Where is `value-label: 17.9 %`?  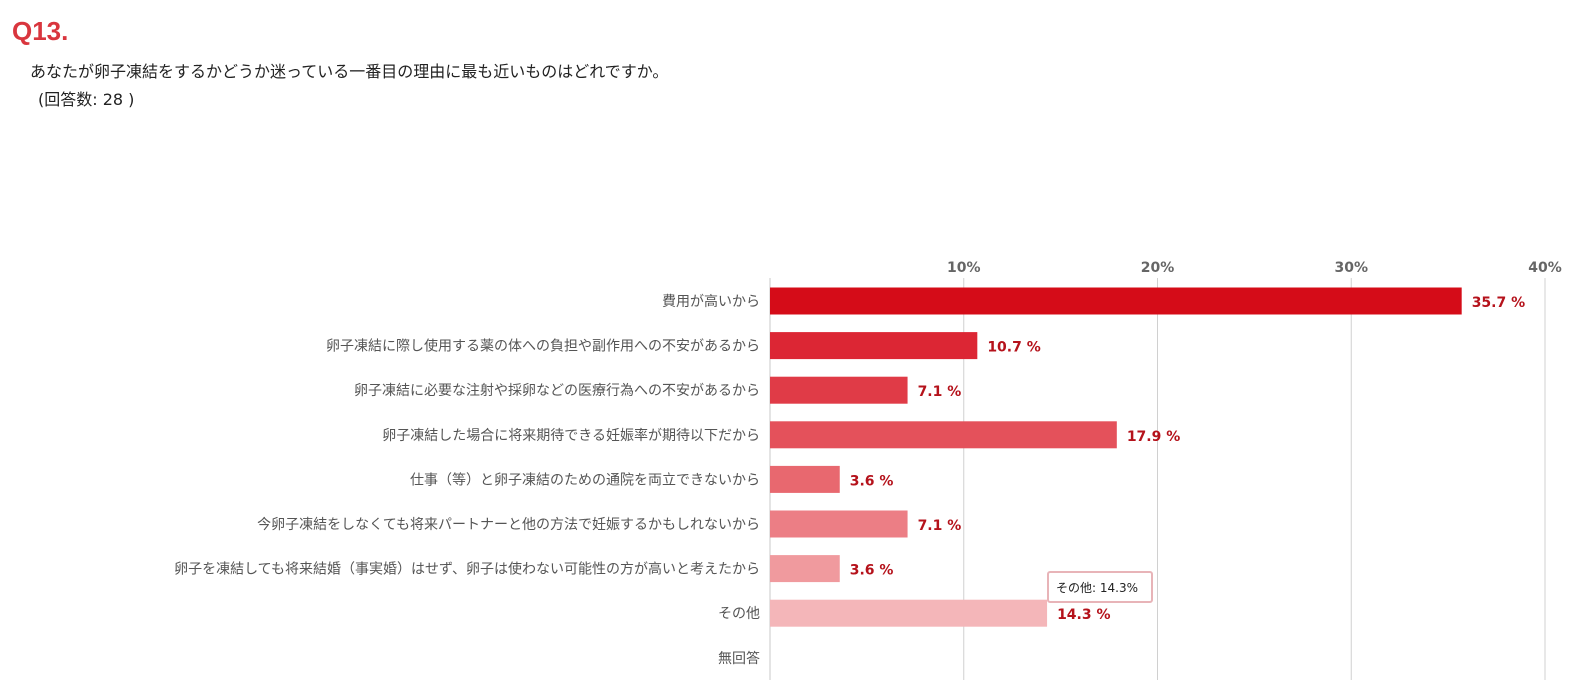
value-label: 17.9 % is located at coordinates (1153, 437).